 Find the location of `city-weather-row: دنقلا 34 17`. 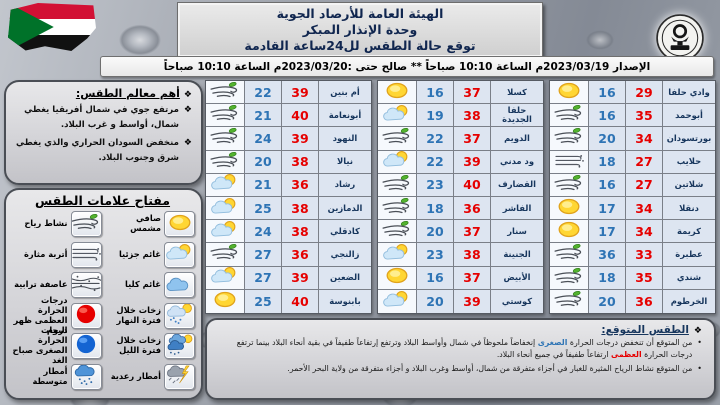

city-weather-row: دنقلا 34 17 is located at coordinates (632, 208).